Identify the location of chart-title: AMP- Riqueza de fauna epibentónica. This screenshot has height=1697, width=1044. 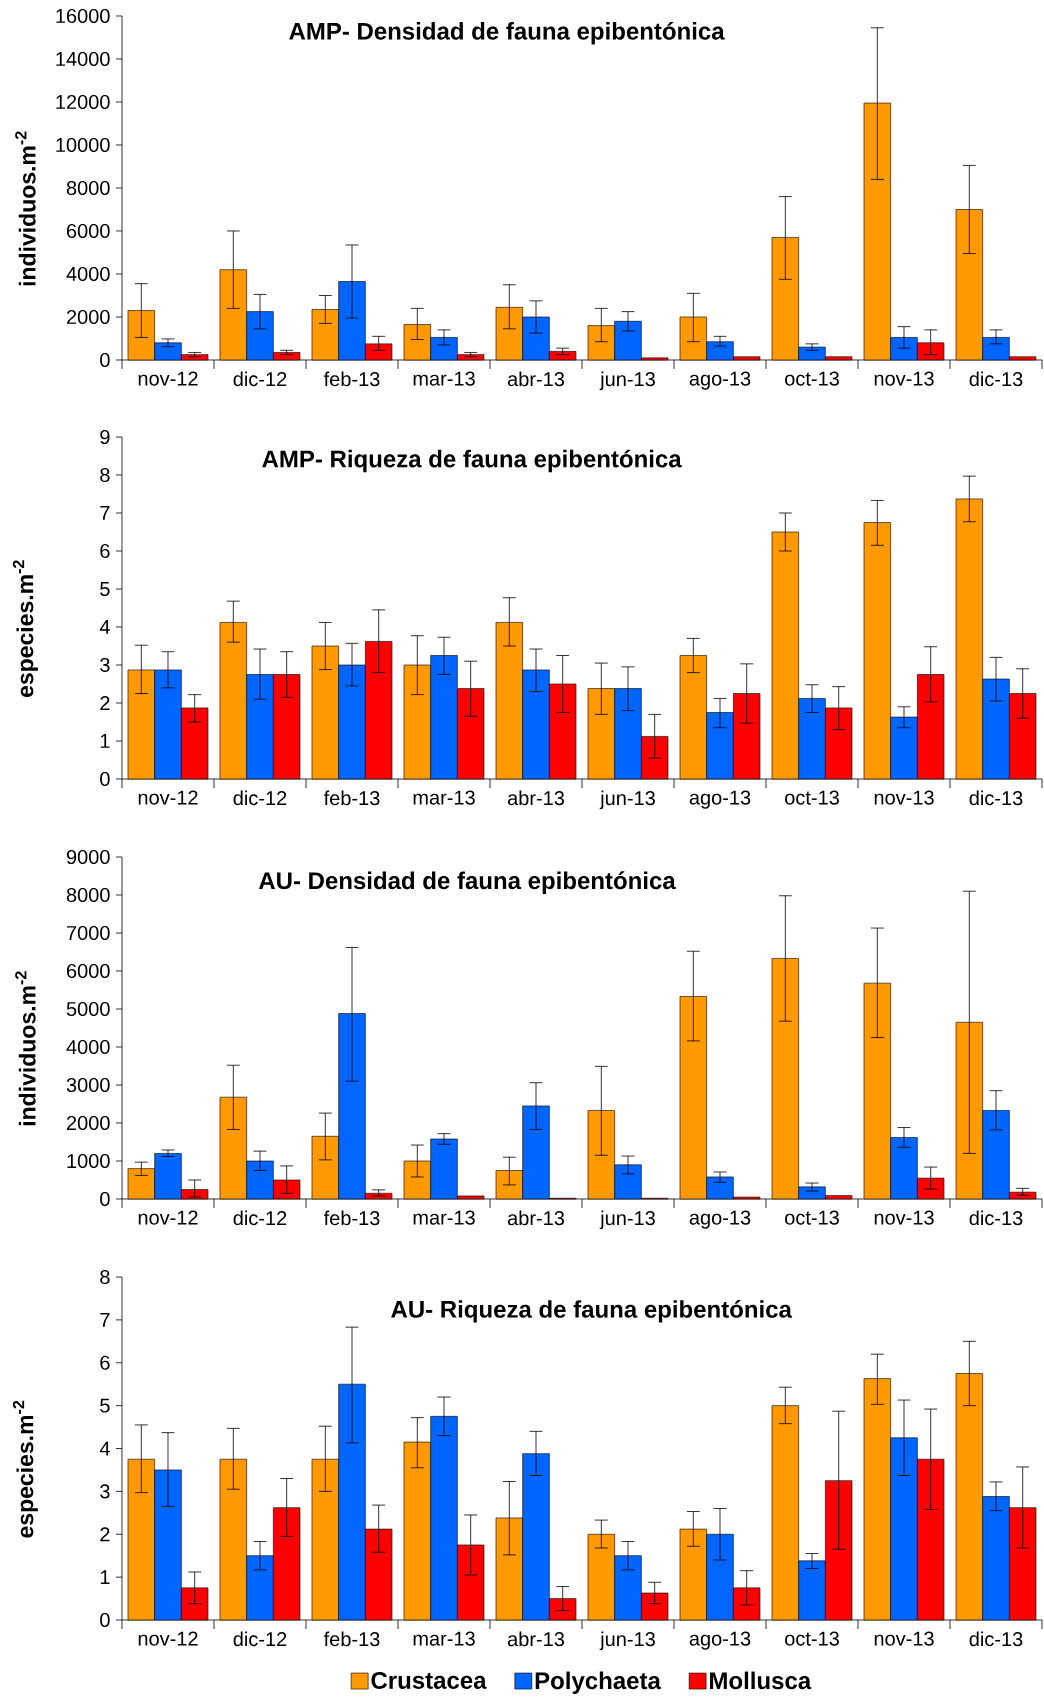
(472, 461).